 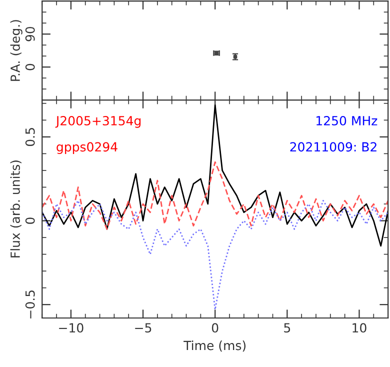 I want to click on x-tick-label: −10, so click(x=71, y=328).